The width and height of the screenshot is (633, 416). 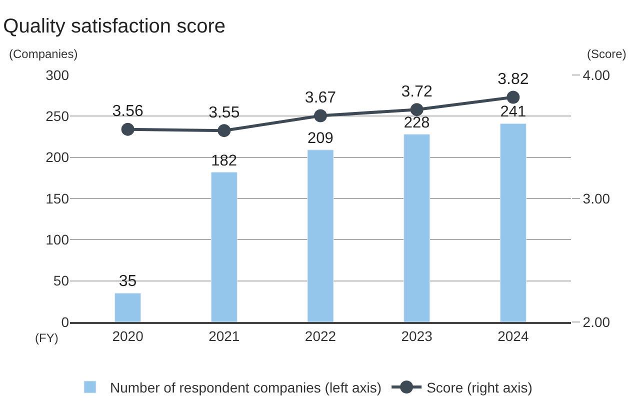 What do you see at coordinates (224, 336) in the screenshot?
I see `x-tick-label: 2021` at bounding box center [224, 336].